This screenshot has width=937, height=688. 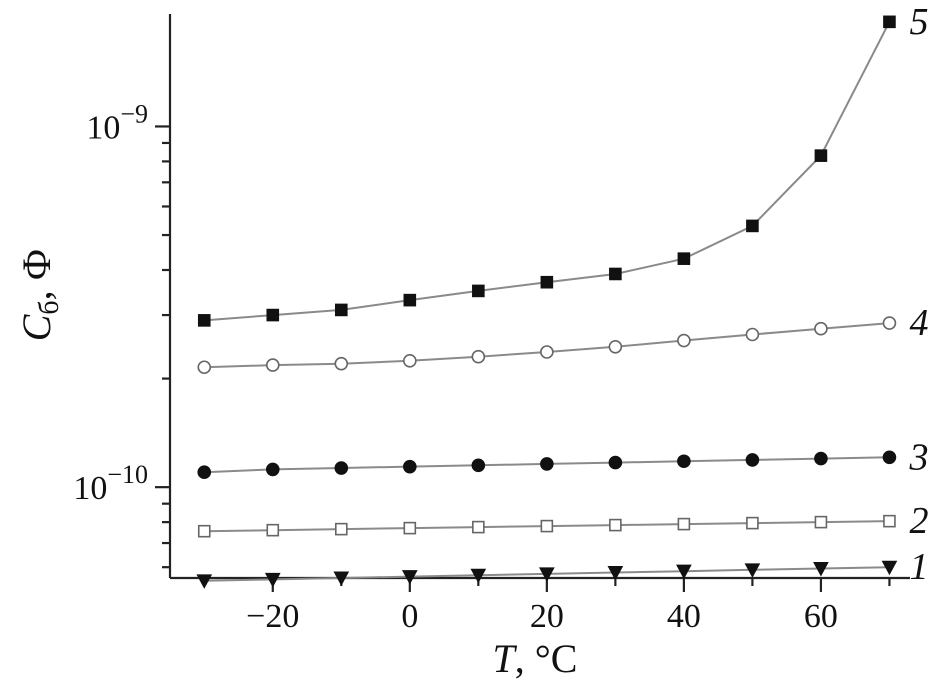 I want to click on x-axis-title: T, °C, so click(x=535, y=658).